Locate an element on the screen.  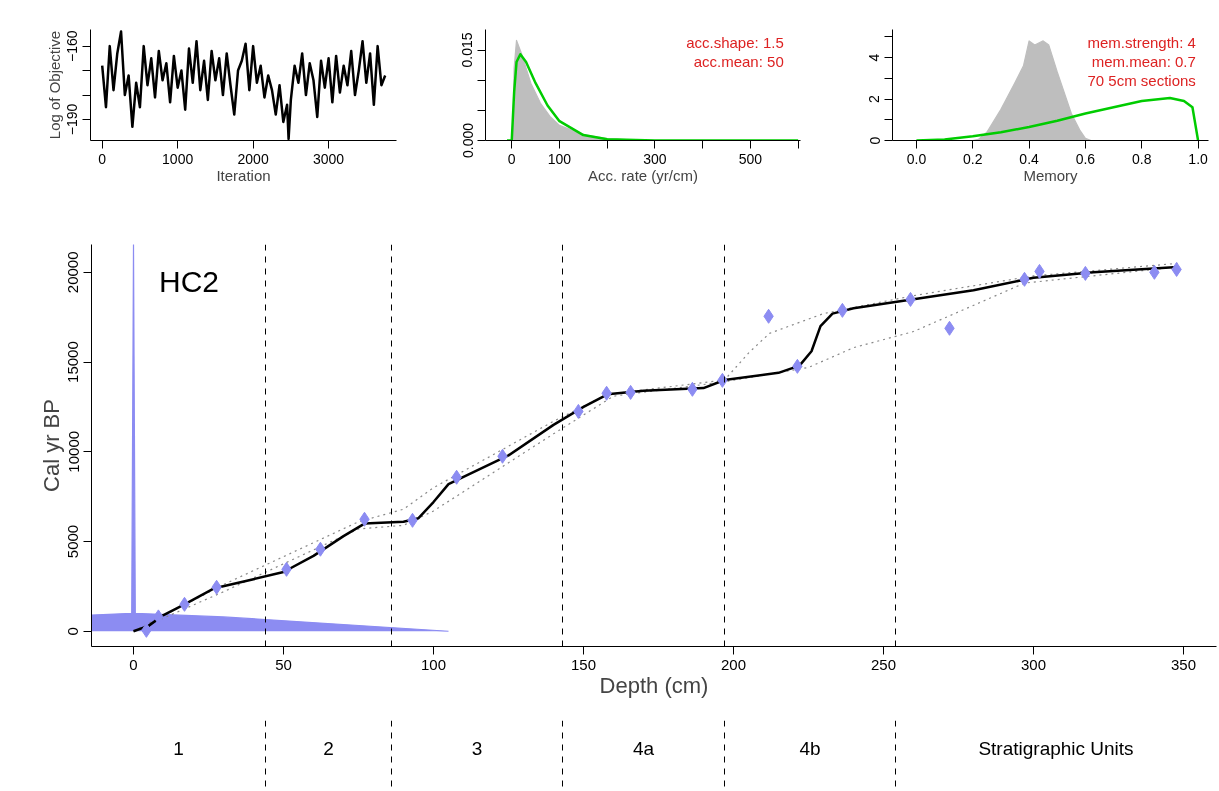
x-tick-label: 0.4 is located at coordinates (1029, 158).